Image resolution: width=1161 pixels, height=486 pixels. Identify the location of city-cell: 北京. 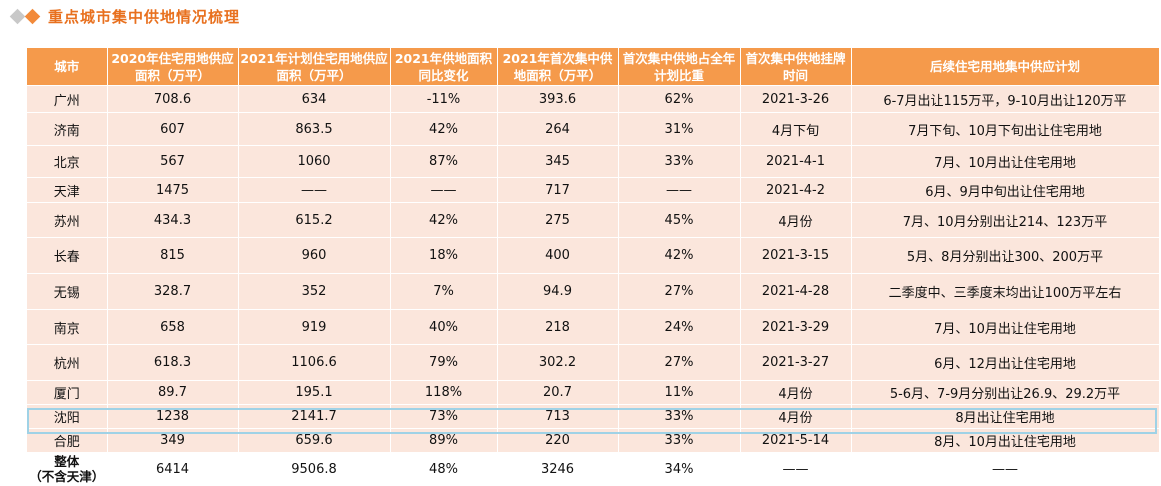
(67, 161).